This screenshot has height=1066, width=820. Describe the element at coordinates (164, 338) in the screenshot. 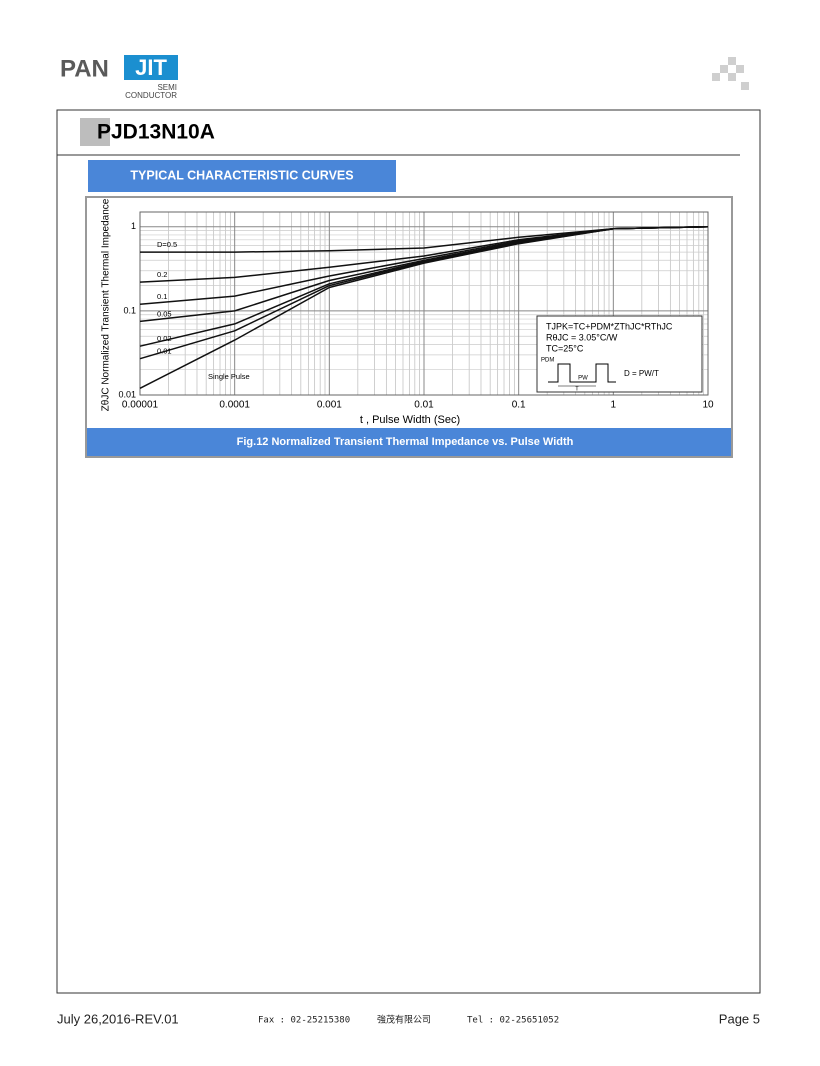

I see `series-label: 0.02` at that location.